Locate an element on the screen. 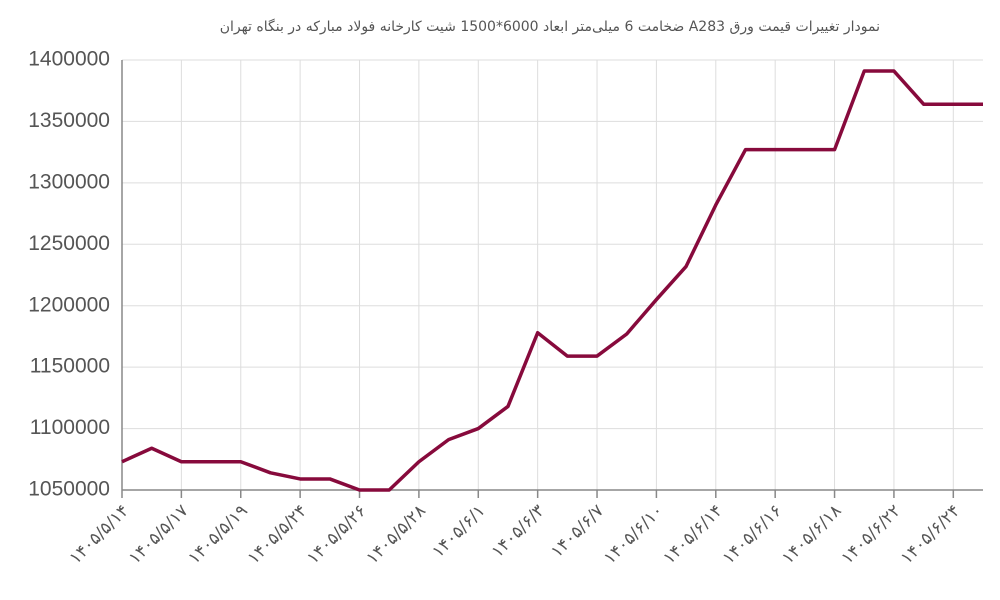 Image resolution: width=1000 pixels, height=600 pixels. y-tick-label: 1250000 is located at coordinates (69, 243).